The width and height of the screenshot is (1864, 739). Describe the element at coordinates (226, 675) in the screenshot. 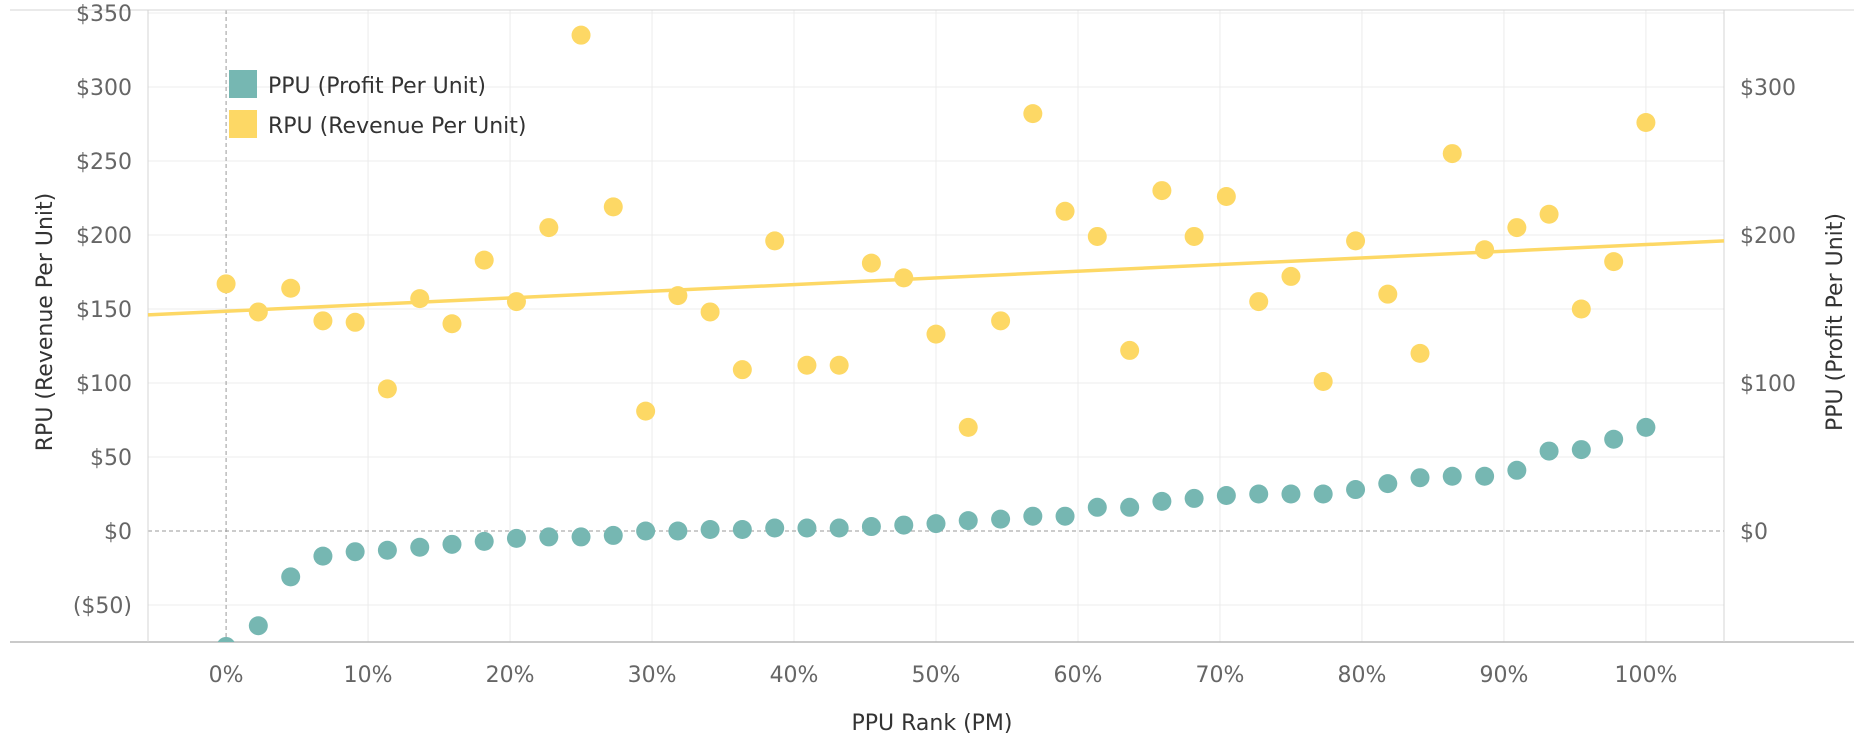

I see `x-tick-label: 0%` at that location.